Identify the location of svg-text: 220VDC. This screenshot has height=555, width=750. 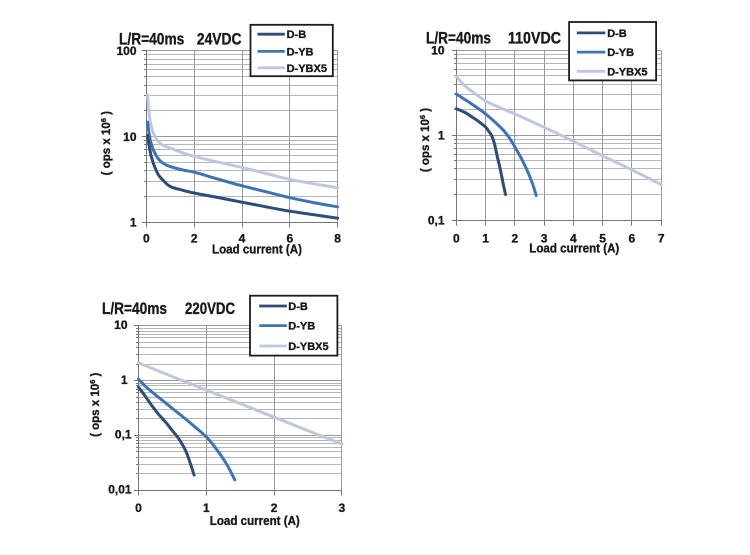
(210, 308).